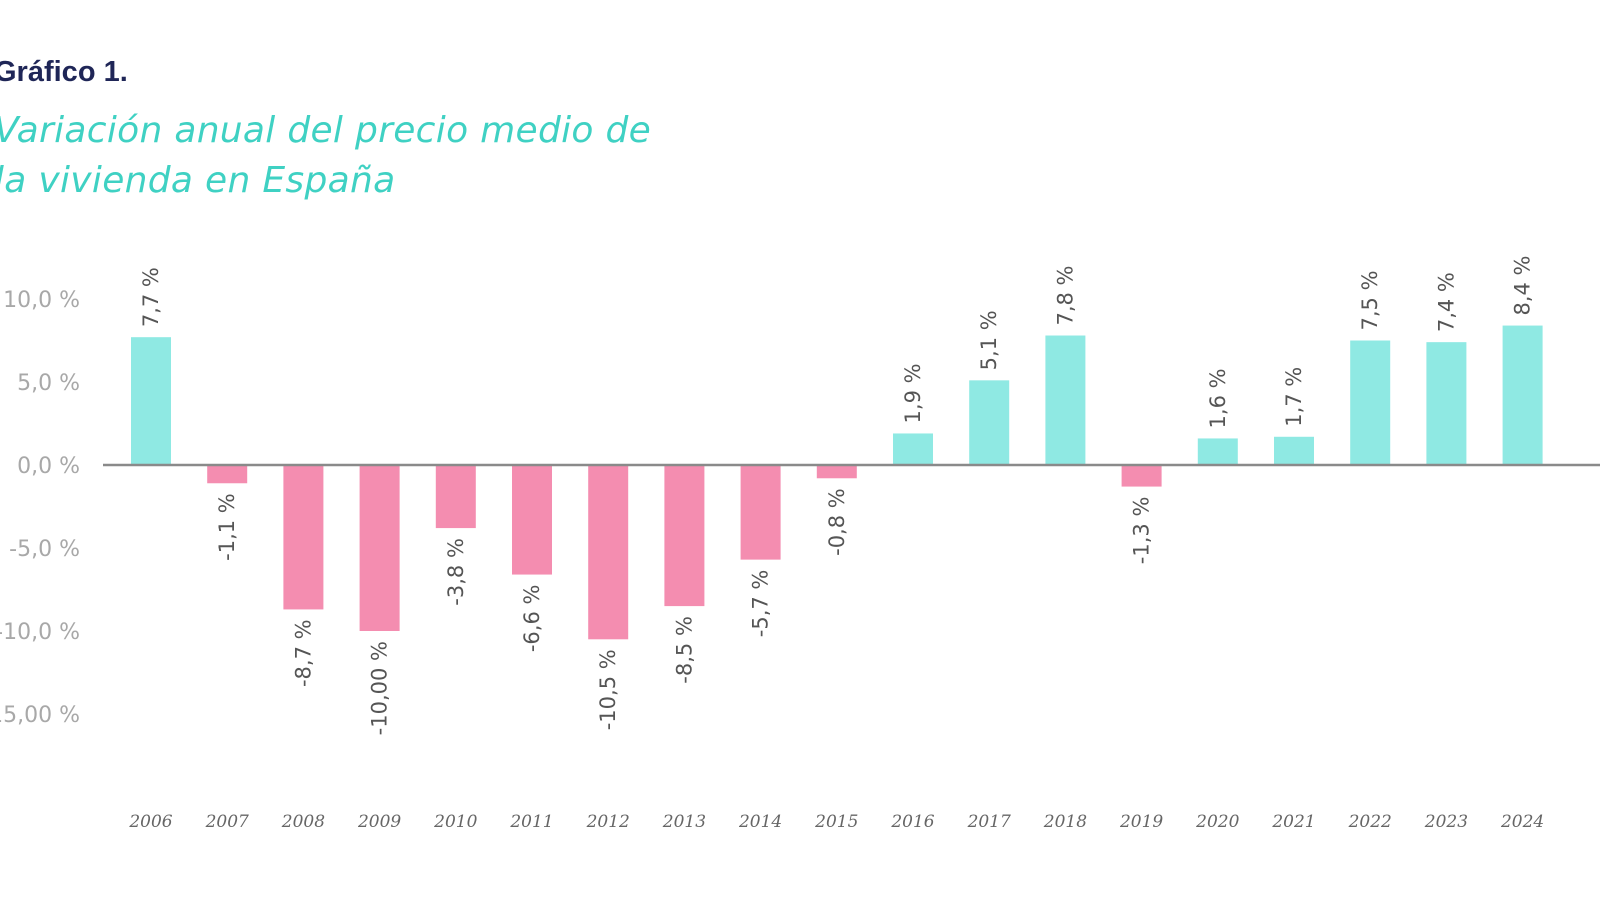  What do you see at coordinates (913, 393) in the screenshot?
I see `data-label: 1,9 %` at bounding box center [913, 393].